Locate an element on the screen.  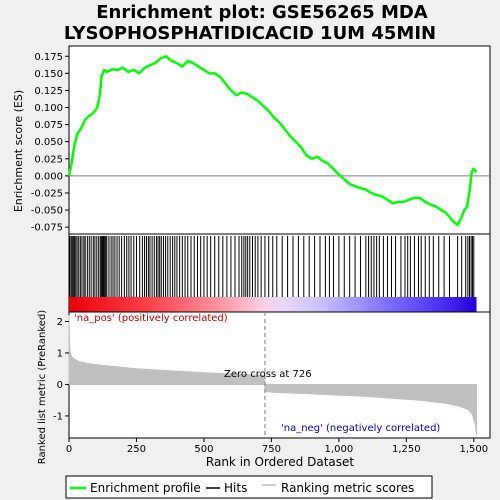
x-tick-label: 1,500 is located at coordinates (473, 449).